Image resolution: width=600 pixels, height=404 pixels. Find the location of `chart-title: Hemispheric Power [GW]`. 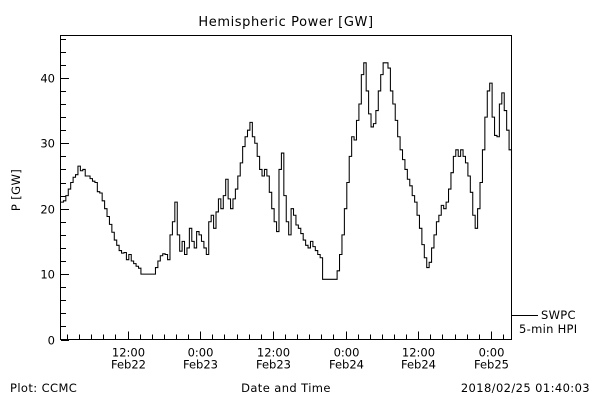

chart-title: Hemispheric Power [GW] is located at coordinates (285, 22).